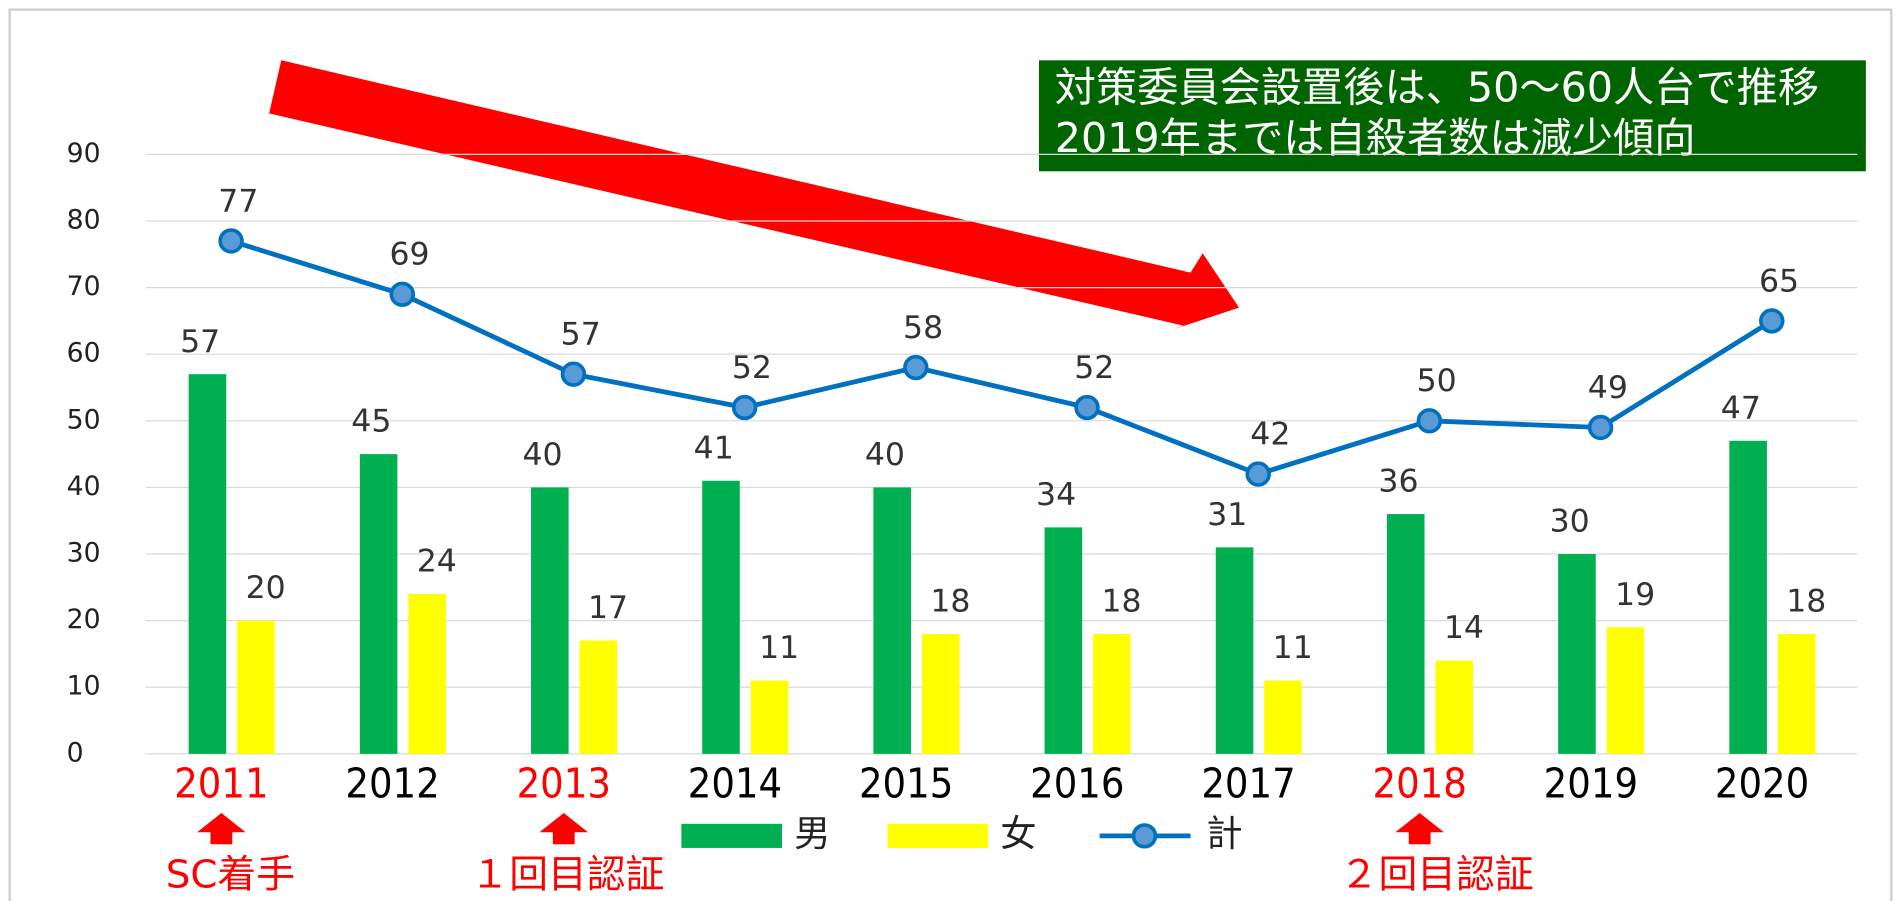 Image resolution: width=1901 pixels, height=901 pixels. Describe the element at coordinates (1779, 281) in the screenshot. I see `data-label: 65` at that location.